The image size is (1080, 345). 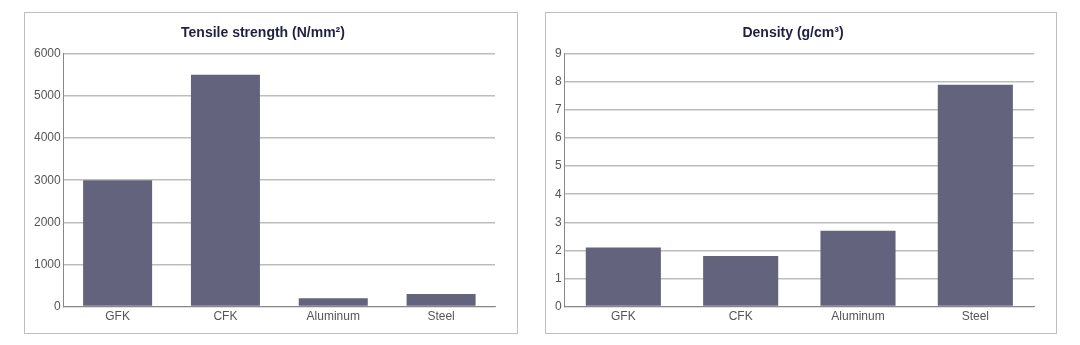 I want to click on y-tick-label: 7, so click(x=558, y=109).